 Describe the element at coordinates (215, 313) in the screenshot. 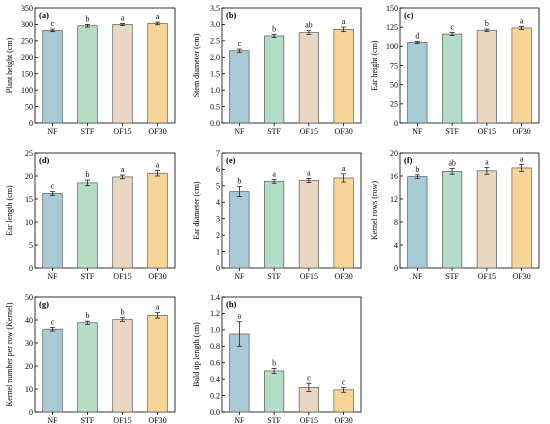

I see `y-tick-label: 1.2` at that location.